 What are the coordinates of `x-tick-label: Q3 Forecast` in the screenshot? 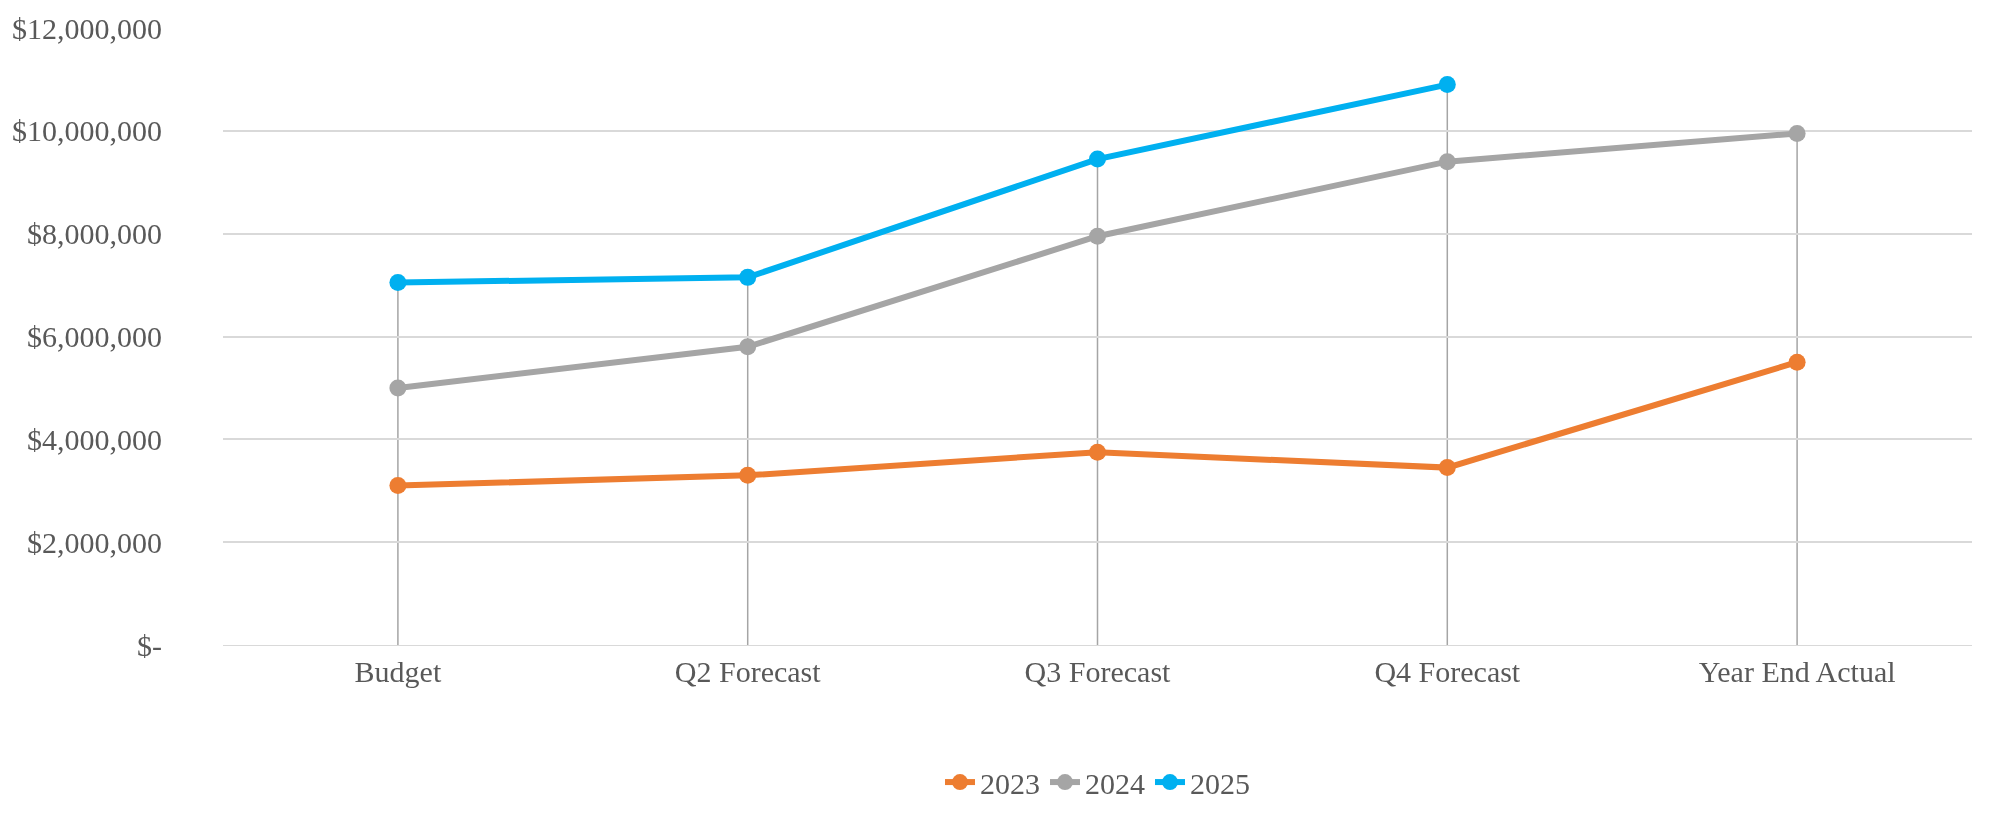 It's located at (1098, 671).